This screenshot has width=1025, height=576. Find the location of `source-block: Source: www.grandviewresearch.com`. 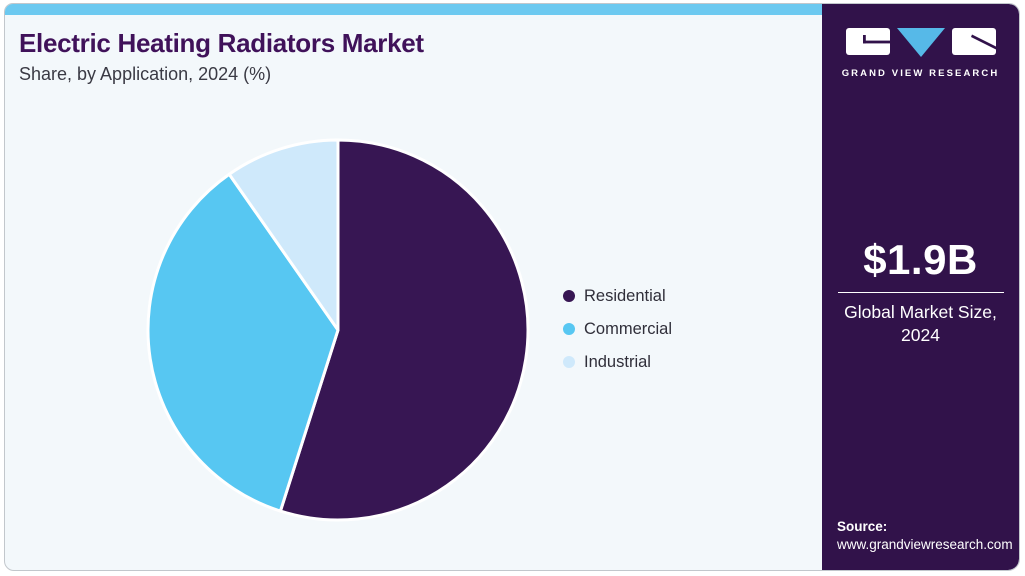

source-block: Source: www.grandviewresearch.com is located at coordinates (925, 536).